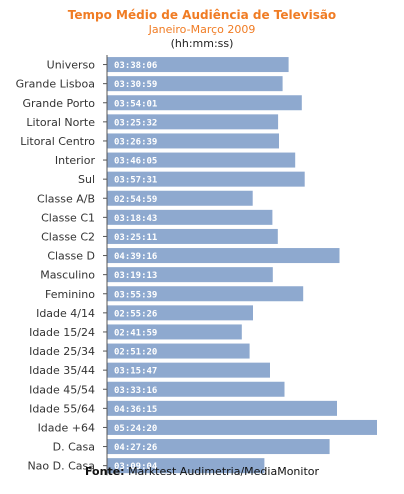 The width and height of the screenshot is (404, 494). Describe the element at coordinates (66, 198) in the screenshot. I see `category-label: Classe A/B` at that location.